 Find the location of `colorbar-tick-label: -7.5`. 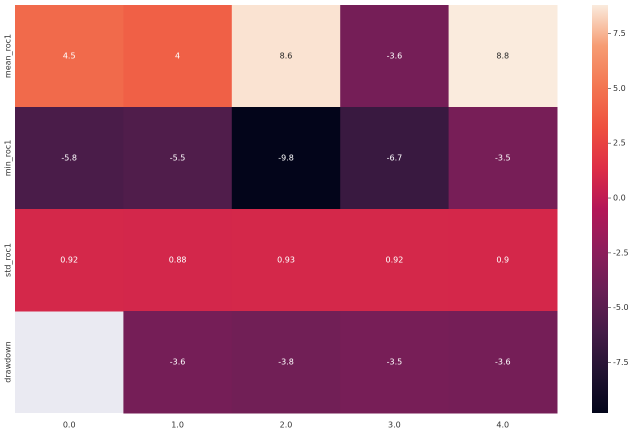

colorbar-tick-label: -7.5 is located at coordinates (621, 362).